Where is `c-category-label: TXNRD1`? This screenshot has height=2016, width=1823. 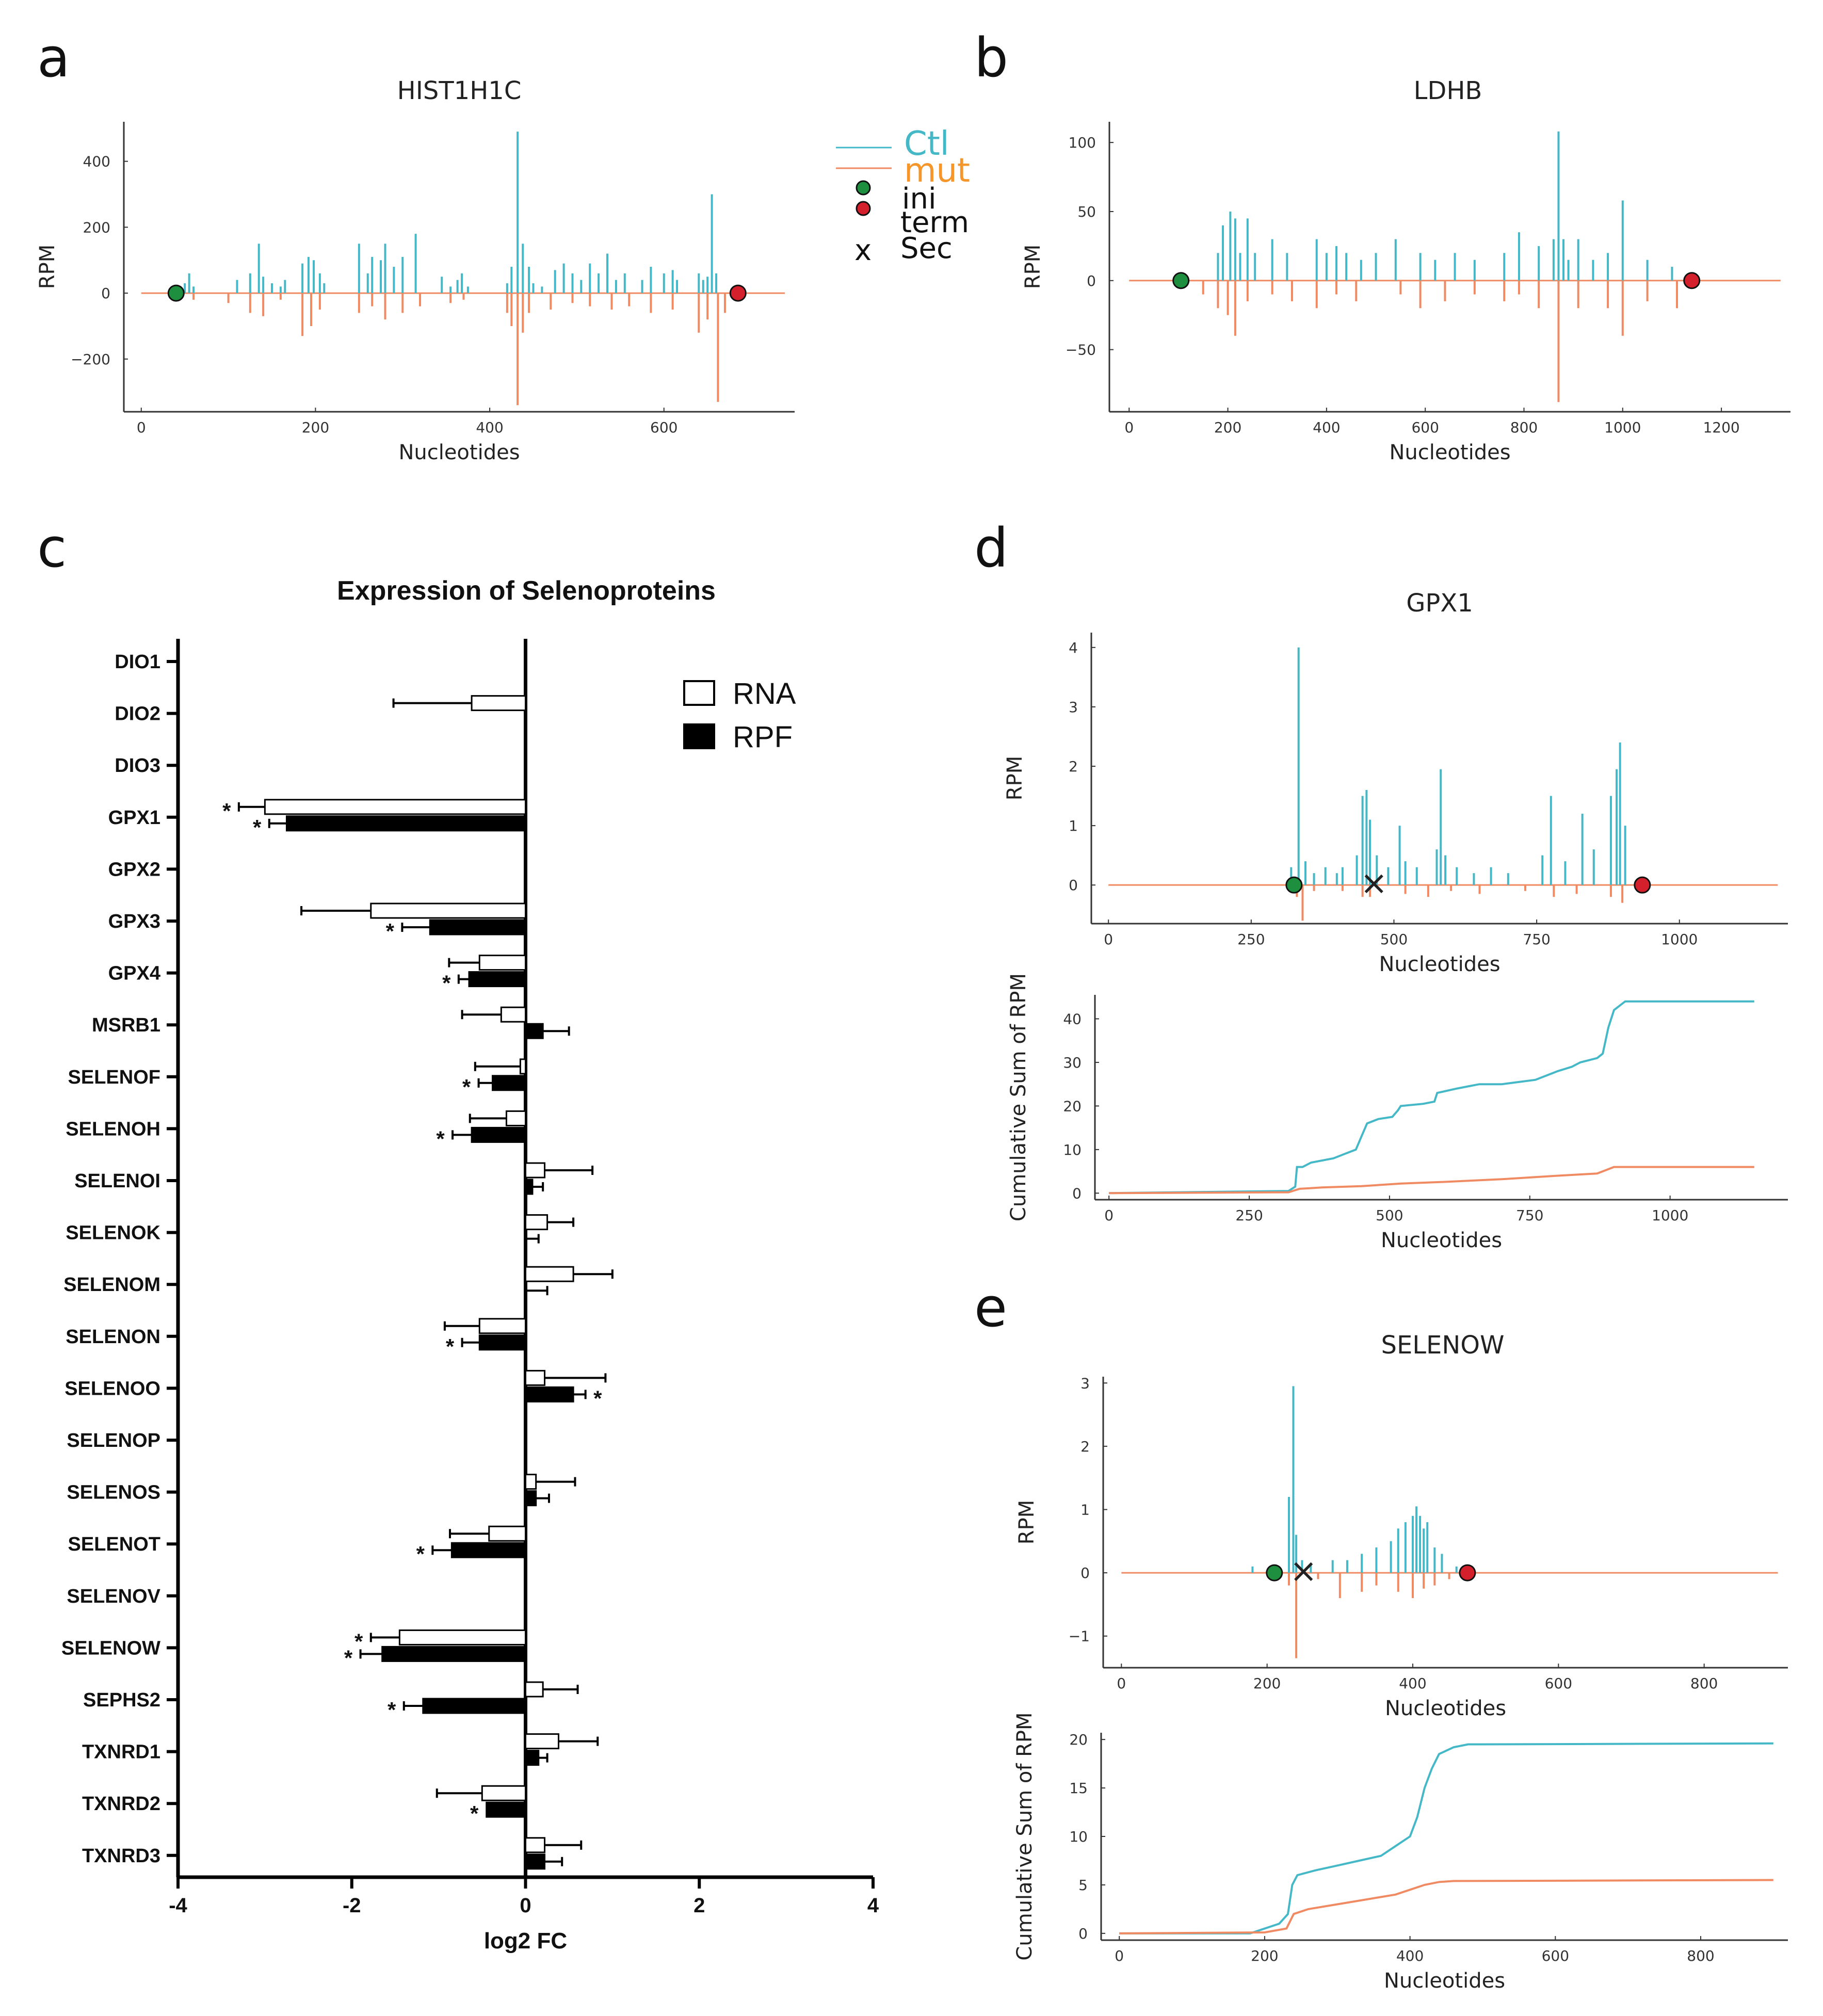
c-category-label: TXNRD1 is located at coordinates (121, 1752).